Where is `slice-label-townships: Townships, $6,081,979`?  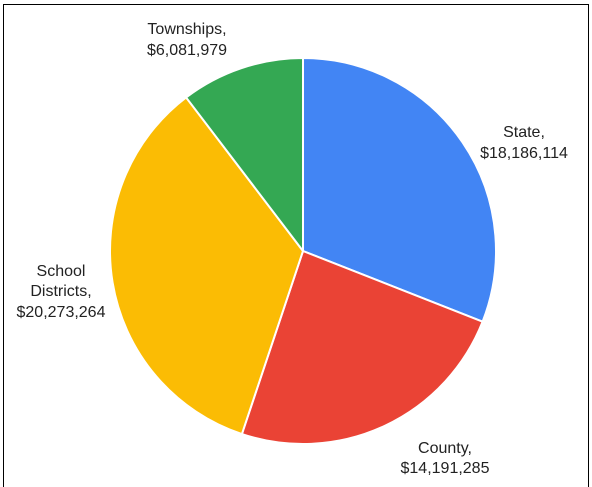
slice-label-townships: Townships, $6,081,979 is located at coordinates (187, 40).